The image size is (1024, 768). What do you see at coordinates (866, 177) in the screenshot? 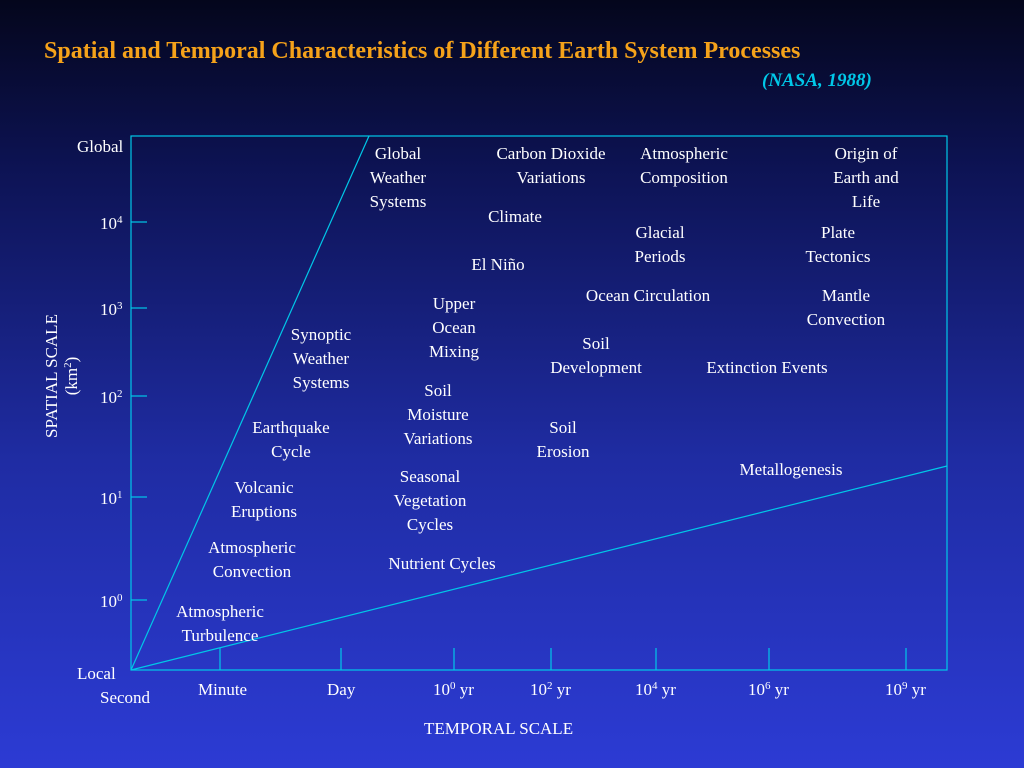
I see `process-label-origin-of-earth-and-life: Origin of Earth and Life` at bounding box center [866, 177].